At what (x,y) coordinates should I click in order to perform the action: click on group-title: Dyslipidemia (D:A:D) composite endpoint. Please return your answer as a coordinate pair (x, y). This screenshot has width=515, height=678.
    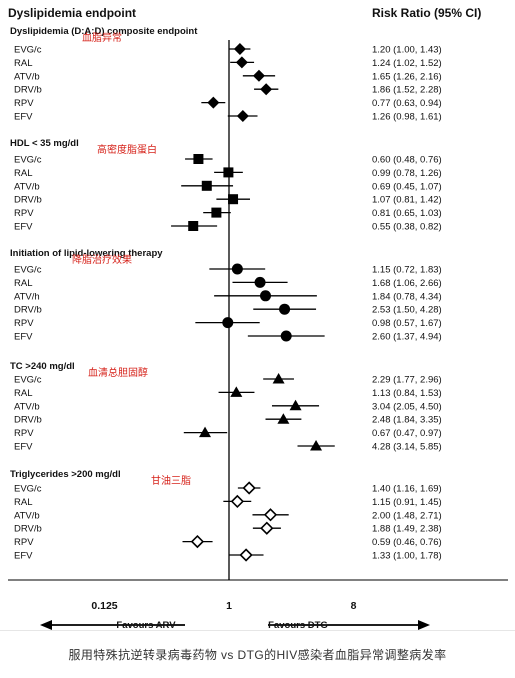
    Looking at the image, I should click on (104, 31).